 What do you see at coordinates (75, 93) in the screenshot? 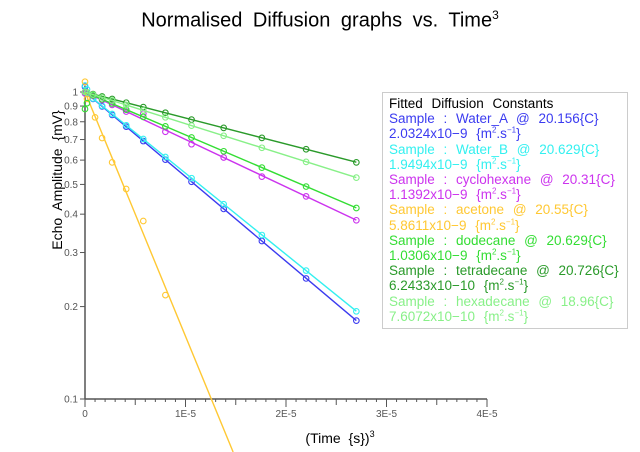
I see `y-tick-label: 1` at bounding box center [75, 93].